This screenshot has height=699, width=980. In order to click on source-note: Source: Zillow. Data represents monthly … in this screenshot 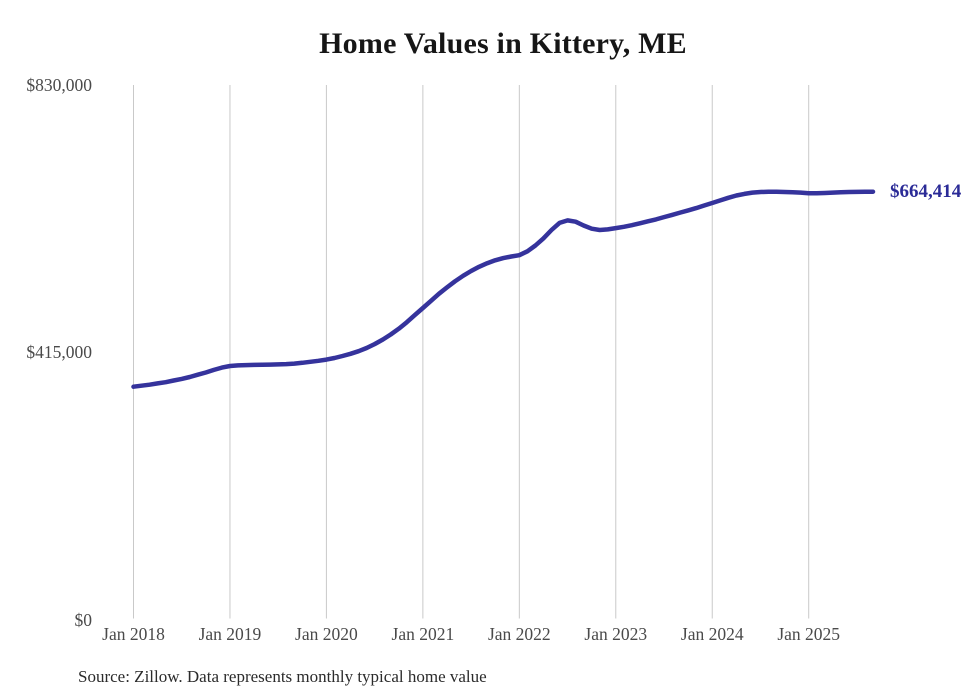, I will do `click(282, 676)`.